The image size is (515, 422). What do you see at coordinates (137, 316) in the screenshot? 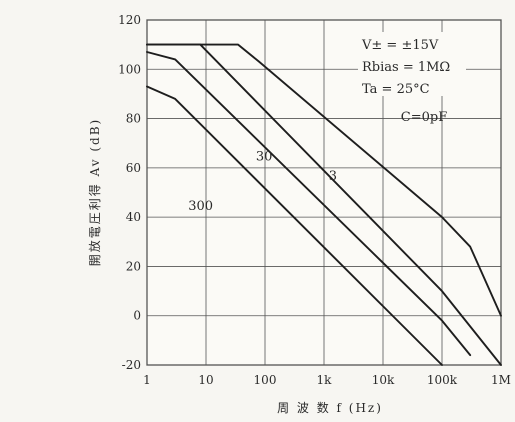
I see `y-tick-label: 0` at bounding box center [137, 316].